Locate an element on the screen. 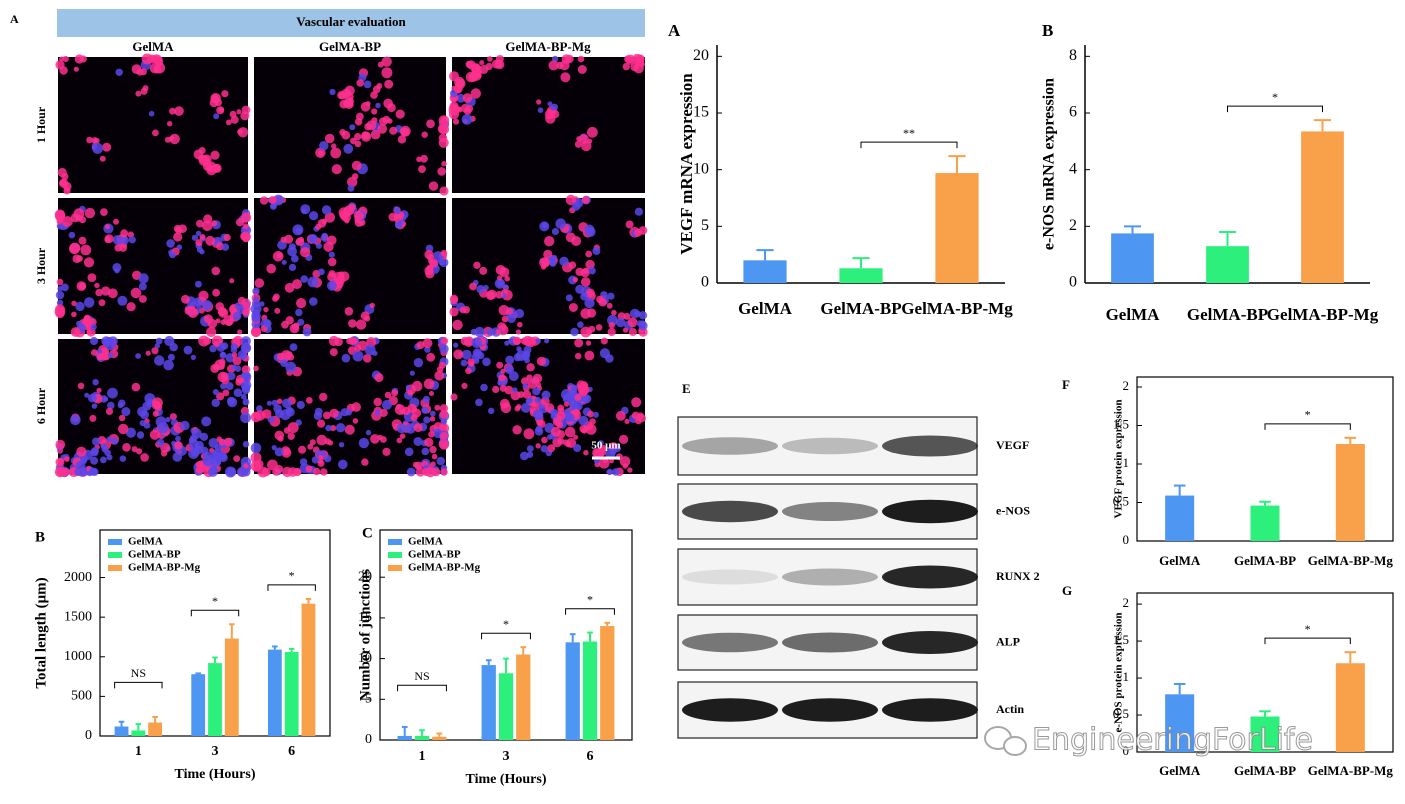 The image size is (1405, 804). blot-label: Actin is located at coordinates (1010, 709).